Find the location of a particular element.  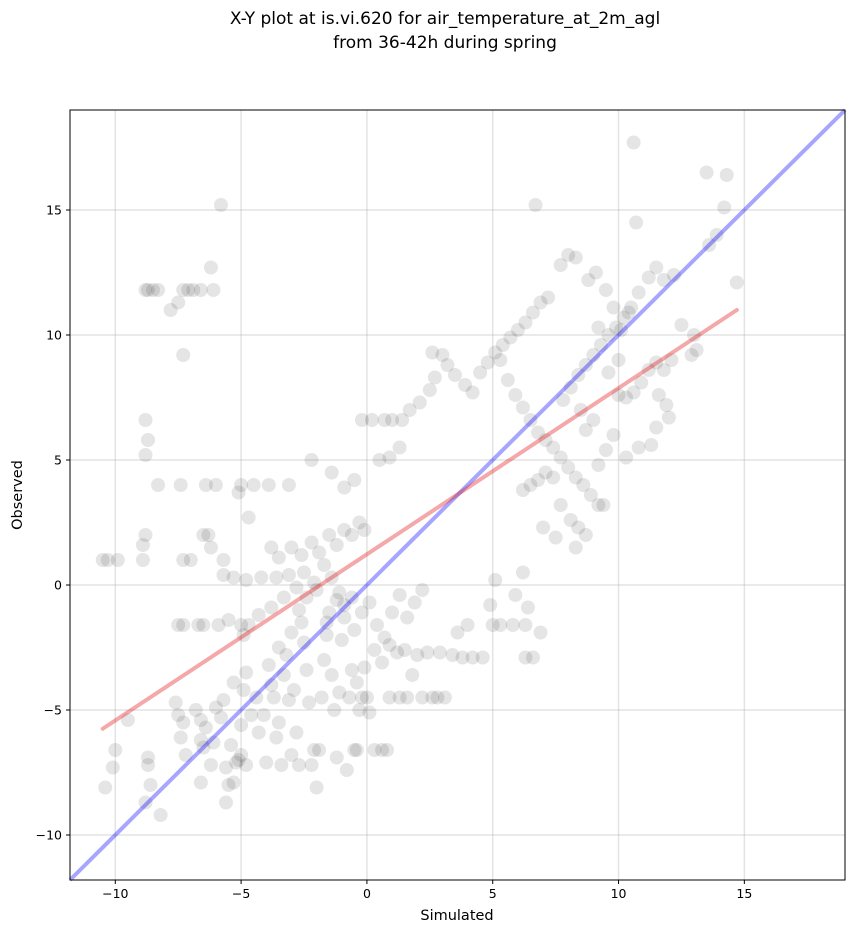

x-tick-label: 5 is located at coordinates (493, 893).